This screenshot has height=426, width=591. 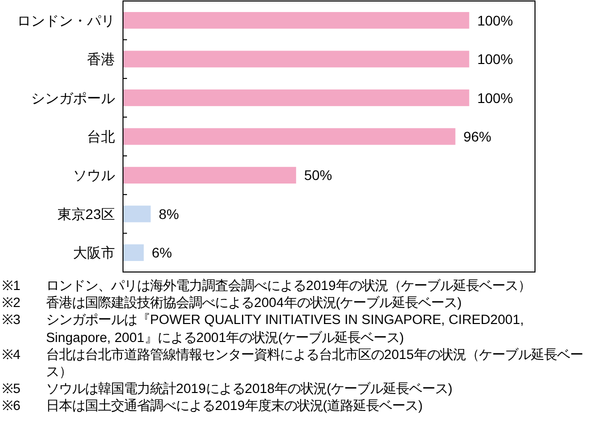 I want to click on y-tick-label: 台北, so click(x=101, y=136).